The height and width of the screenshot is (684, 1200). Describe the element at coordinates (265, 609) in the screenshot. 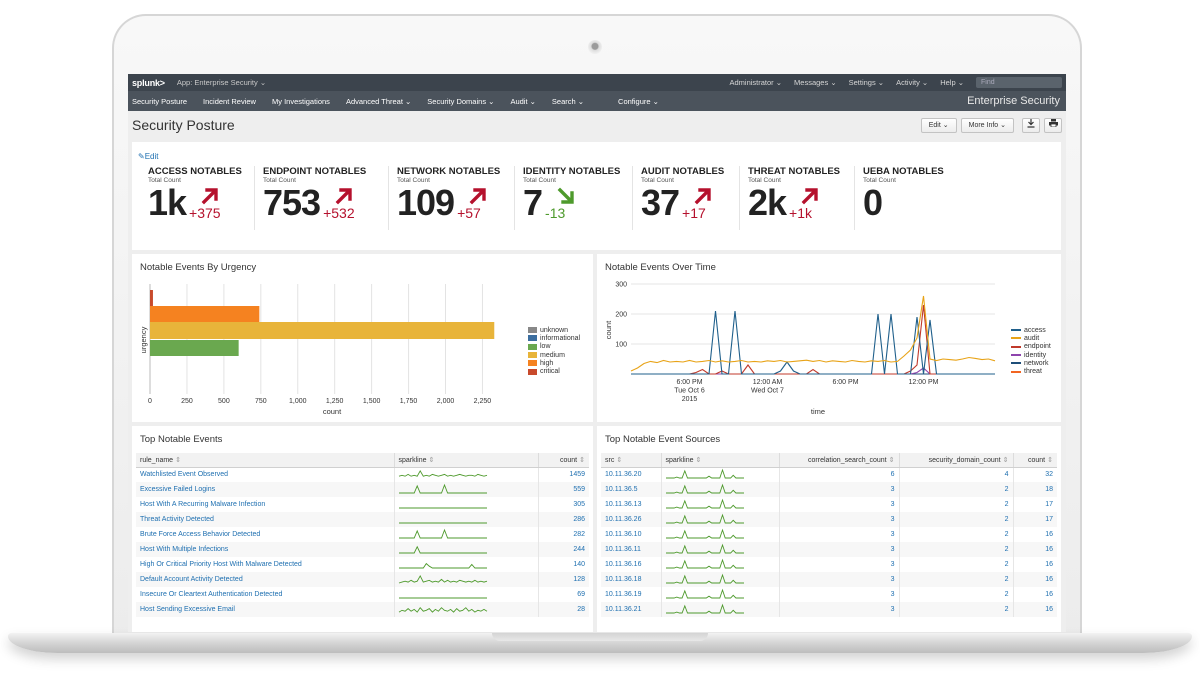

I see `rule-name-link: Host Sending Excessive Email` at that location.